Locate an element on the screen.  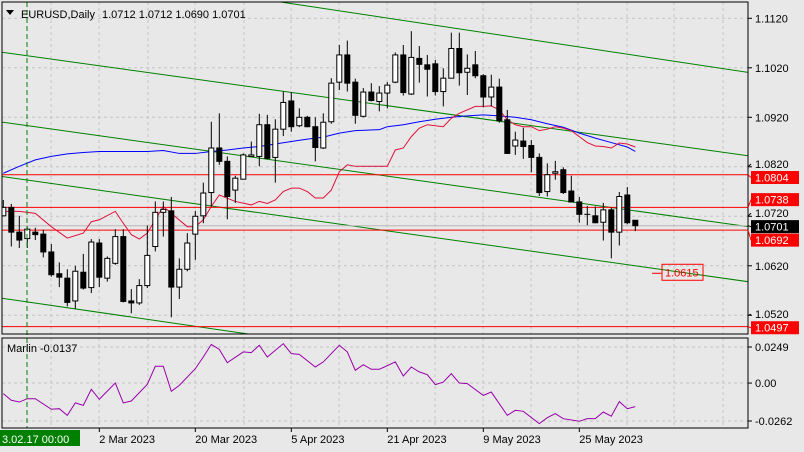
price-tick-label: 1.0720 is located at coordinates (772, 214).